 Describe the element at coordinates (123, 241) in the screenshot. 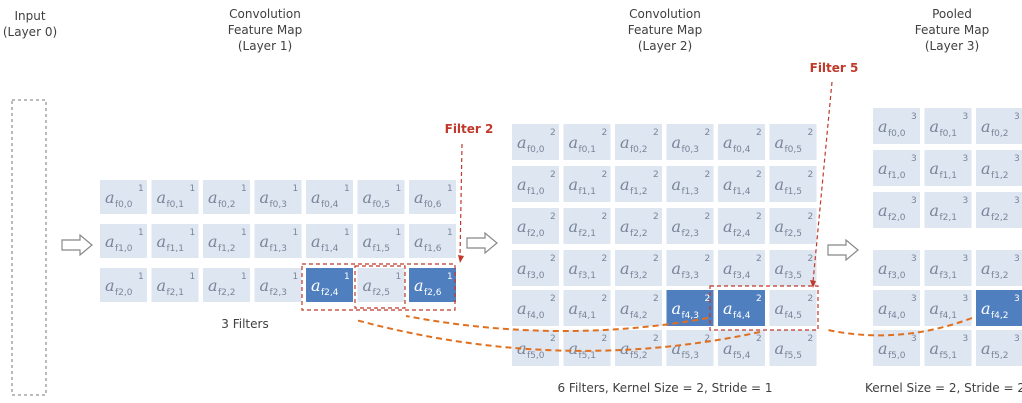

I see `cell: a f1,0 1` at that location.